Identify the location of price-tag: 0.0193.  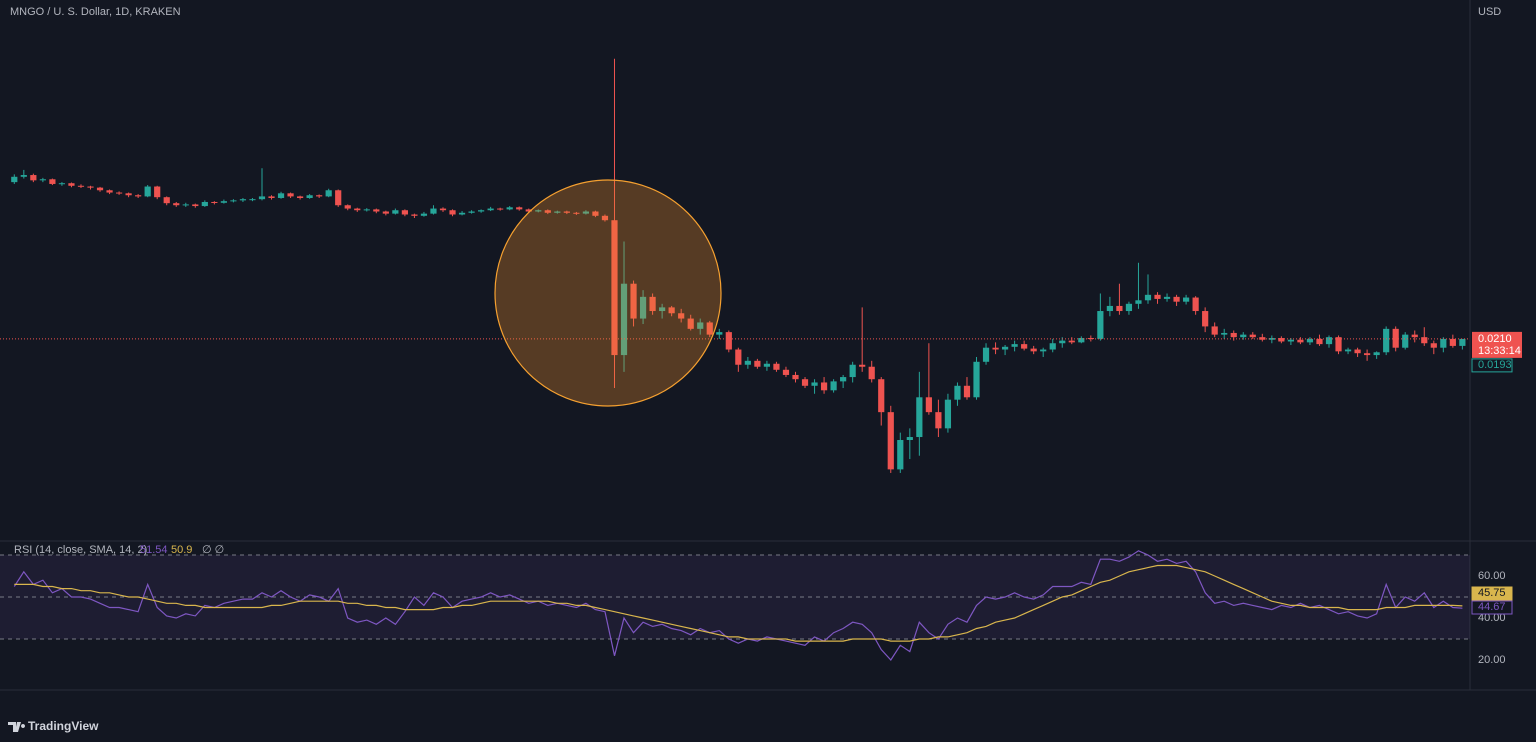
(1495, 365).